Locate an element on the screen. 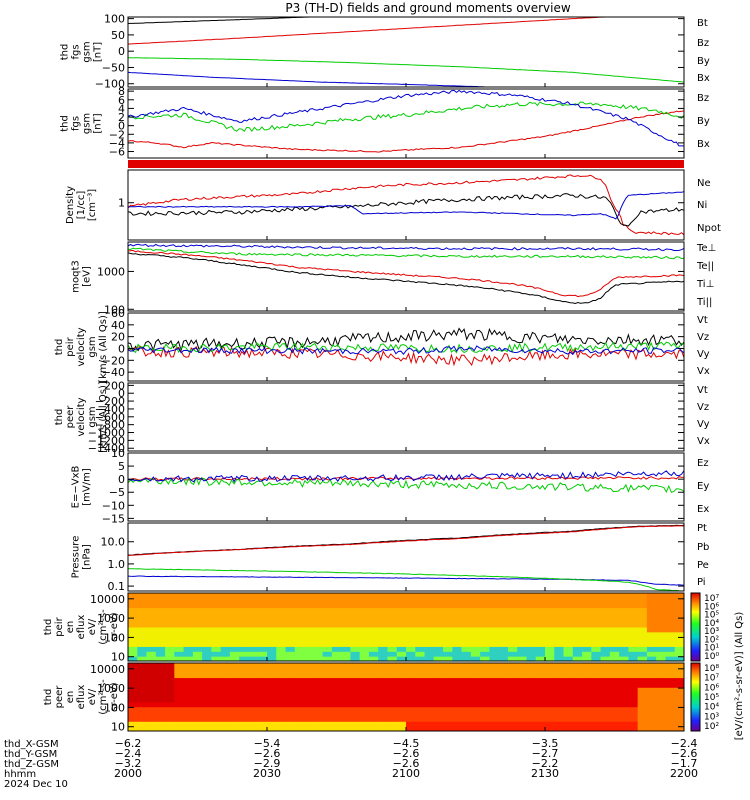 Image resolution: width=750 pixels, height=800 pixels. x-tick-label: −2.4 is located at coordinates (128, 753).